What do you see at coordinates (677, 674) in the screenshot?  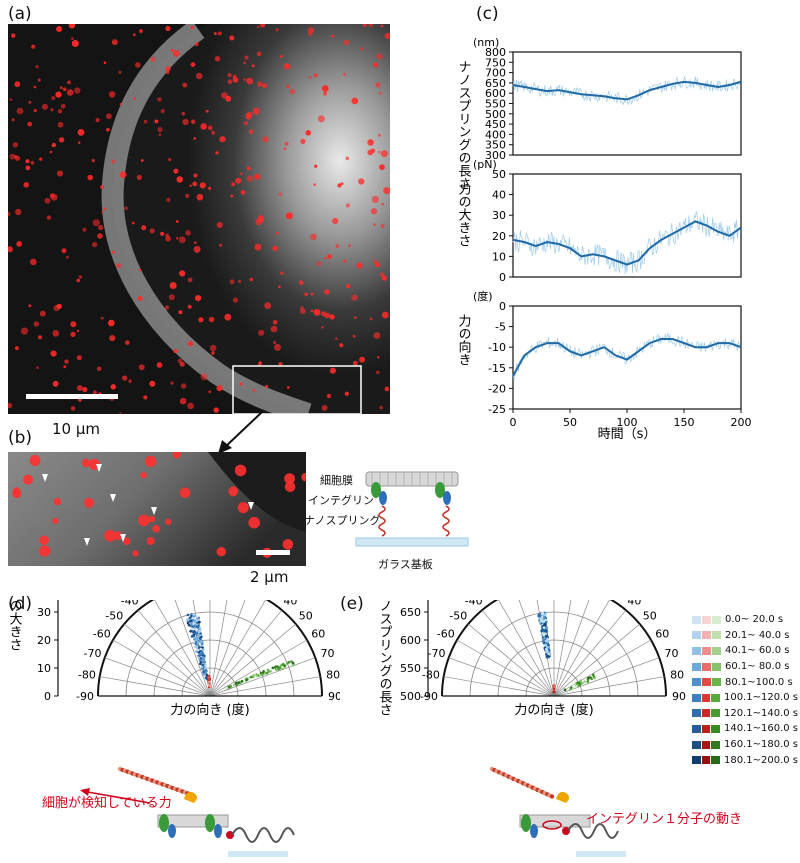 I see `angle-tick-label: 80` at bounding box center [677, 674].